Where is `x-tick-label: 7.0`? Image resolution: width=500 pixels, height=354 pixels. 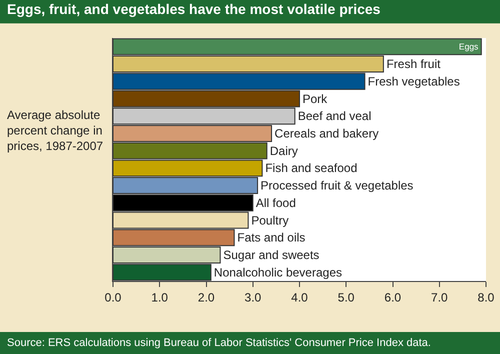 x-tick-label: 7.0 is located at coordinates (439, 297).